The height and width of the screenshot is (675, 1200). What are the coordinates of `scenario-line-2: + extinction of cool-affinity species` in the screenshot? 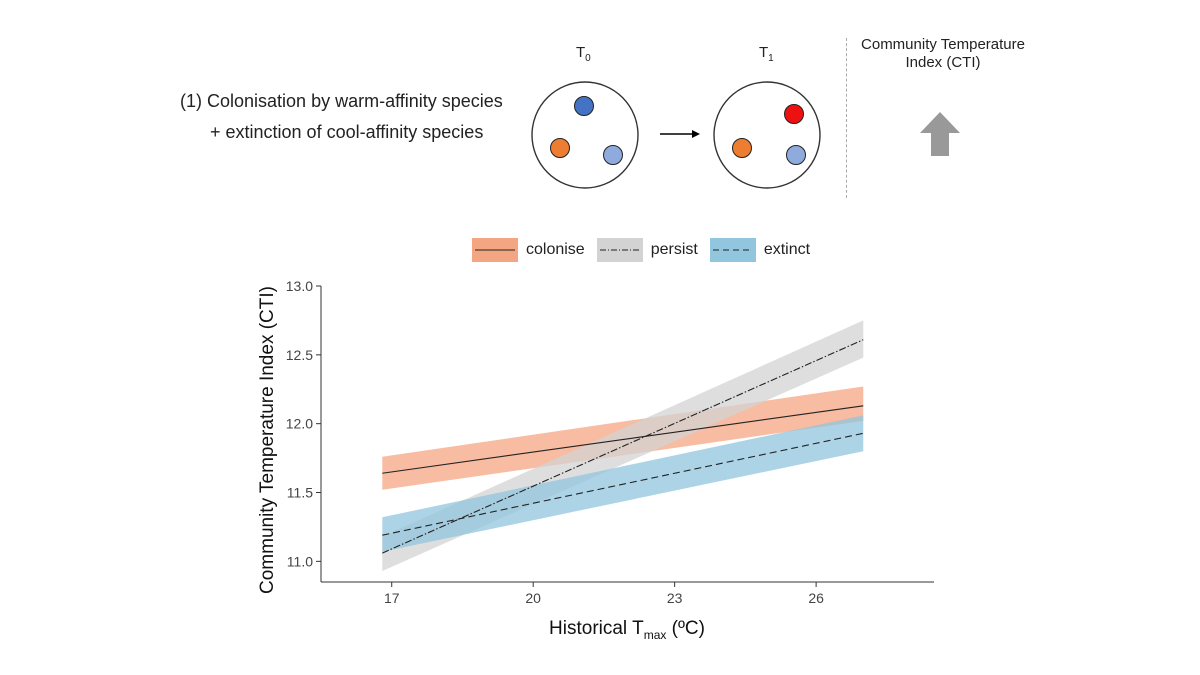 It's located at (347, 132).